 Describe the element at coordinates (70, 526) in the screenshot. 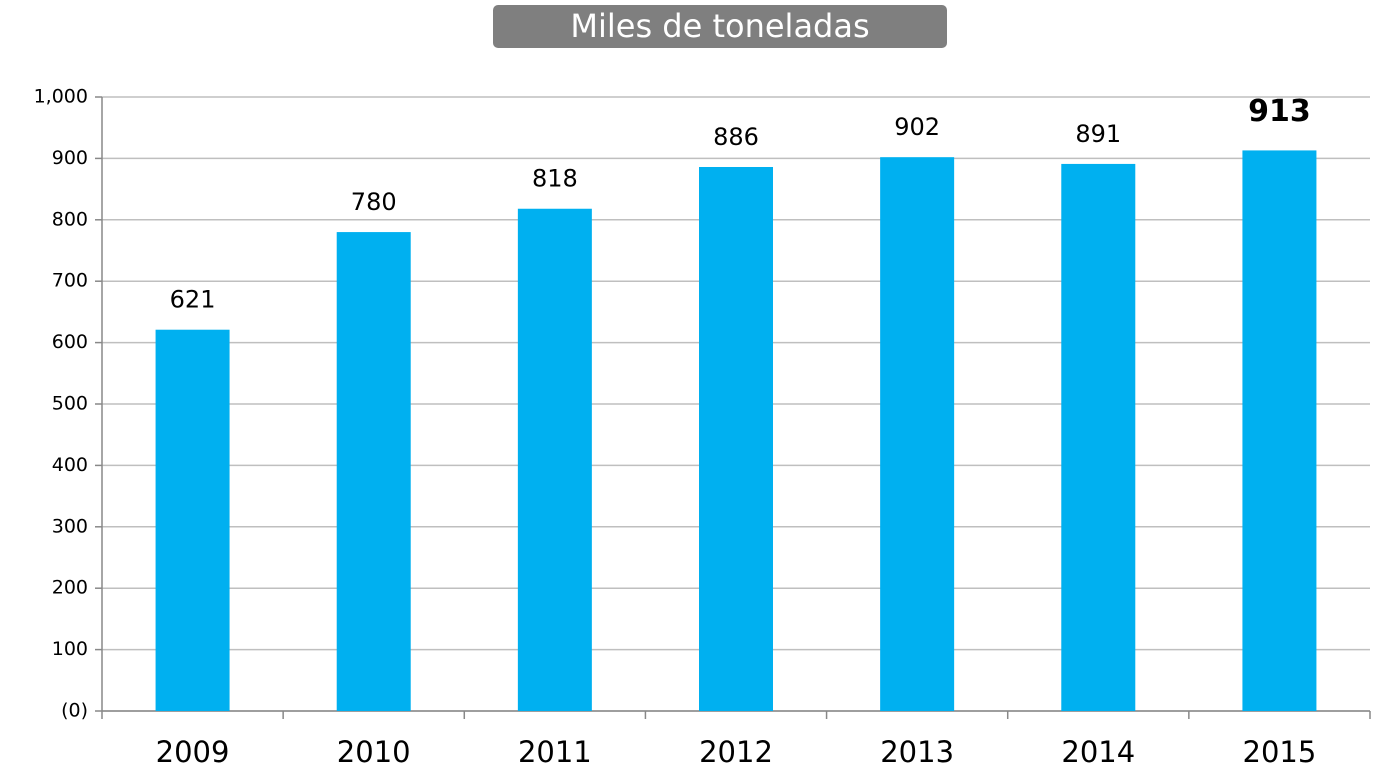

I see `y-tick-label: 300` at that location.